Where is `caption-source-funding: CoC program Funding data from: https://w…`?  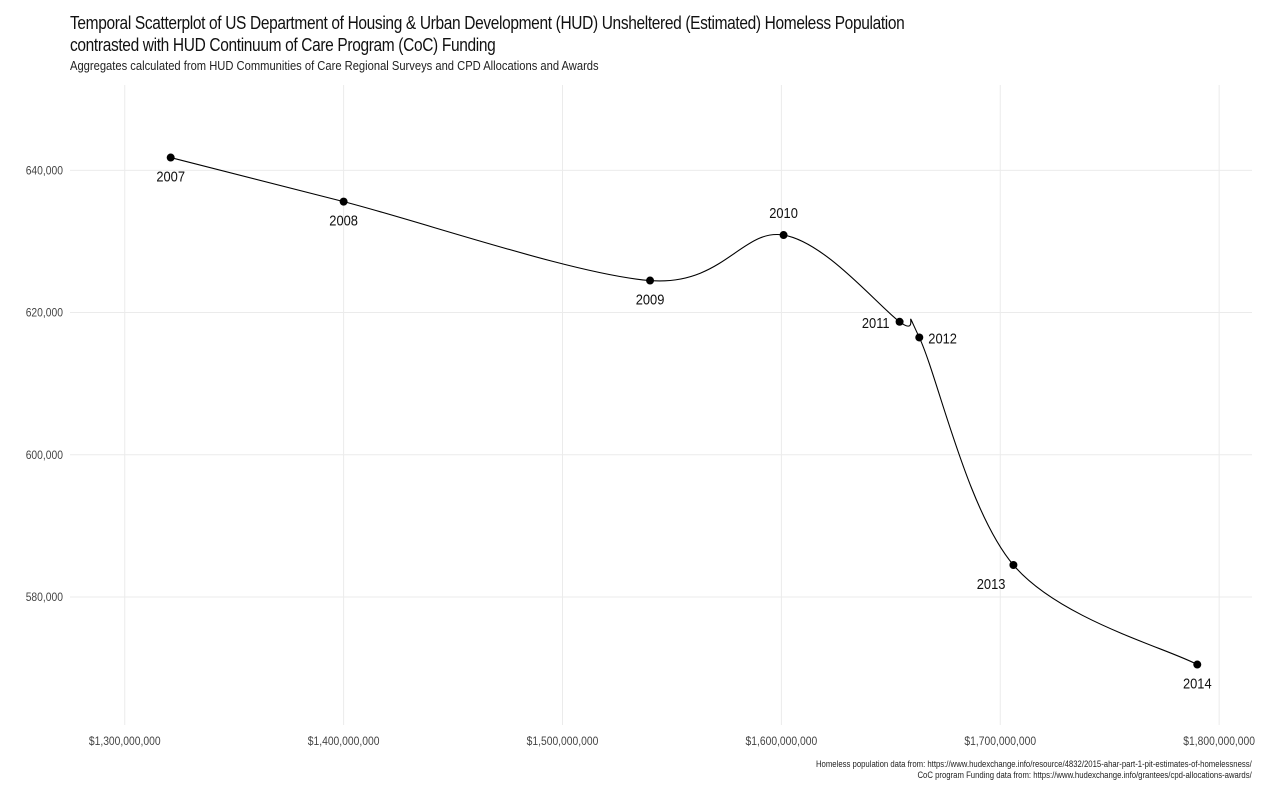 caption-source-funding: CoC program Funding data from: https://w… is located at coordinates (1084, 775).